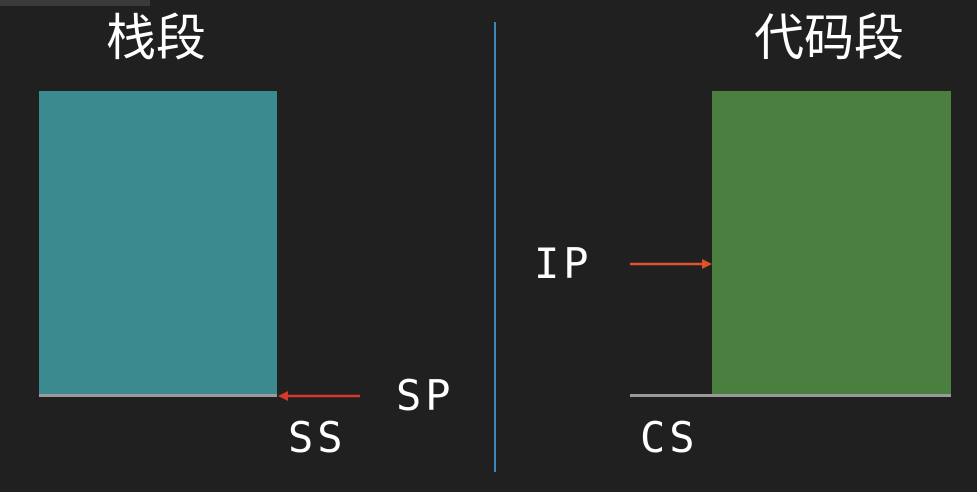 This screenshot has width=977, height=492. Describe the element at coordinates (790, 395) in the screenshot. I see `code-segment-baseline` at that location.